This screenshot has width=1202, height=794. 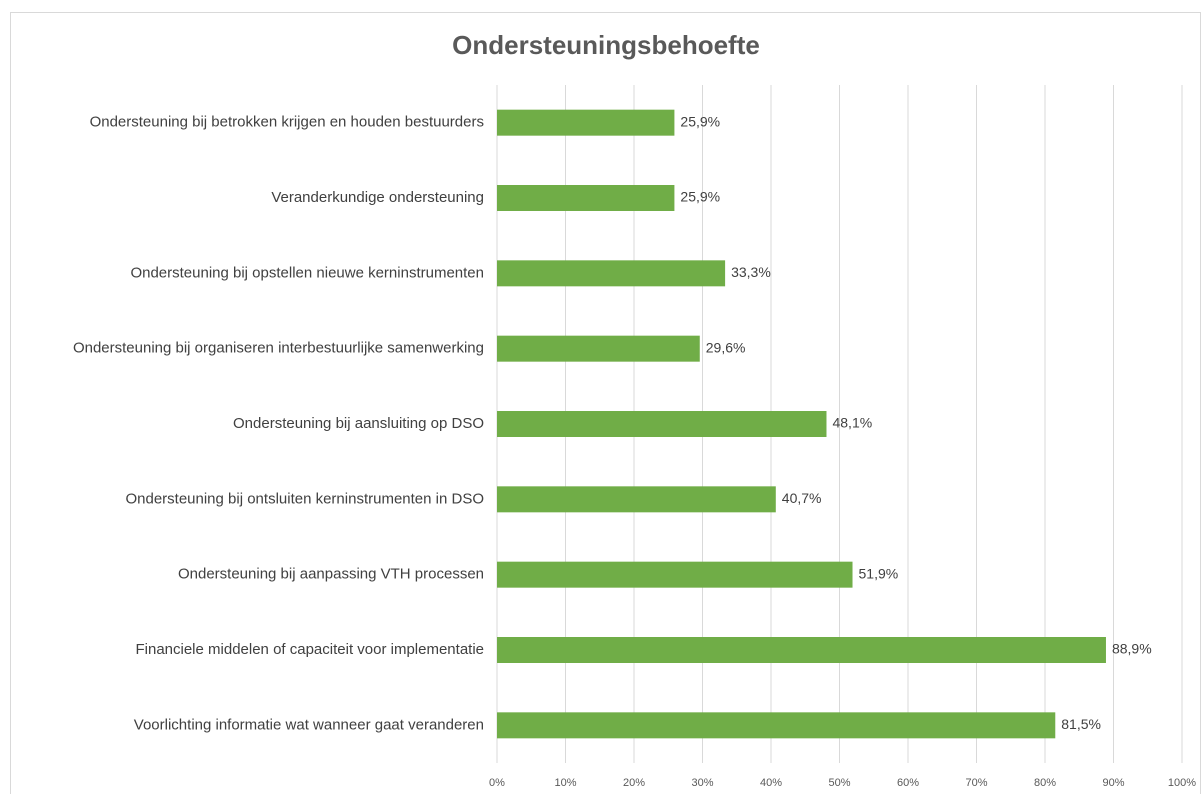 What do you see at coordinates (852, 423) in the screenshot?
I see `value-label: 48,1%` at bounding box center [852, 423].